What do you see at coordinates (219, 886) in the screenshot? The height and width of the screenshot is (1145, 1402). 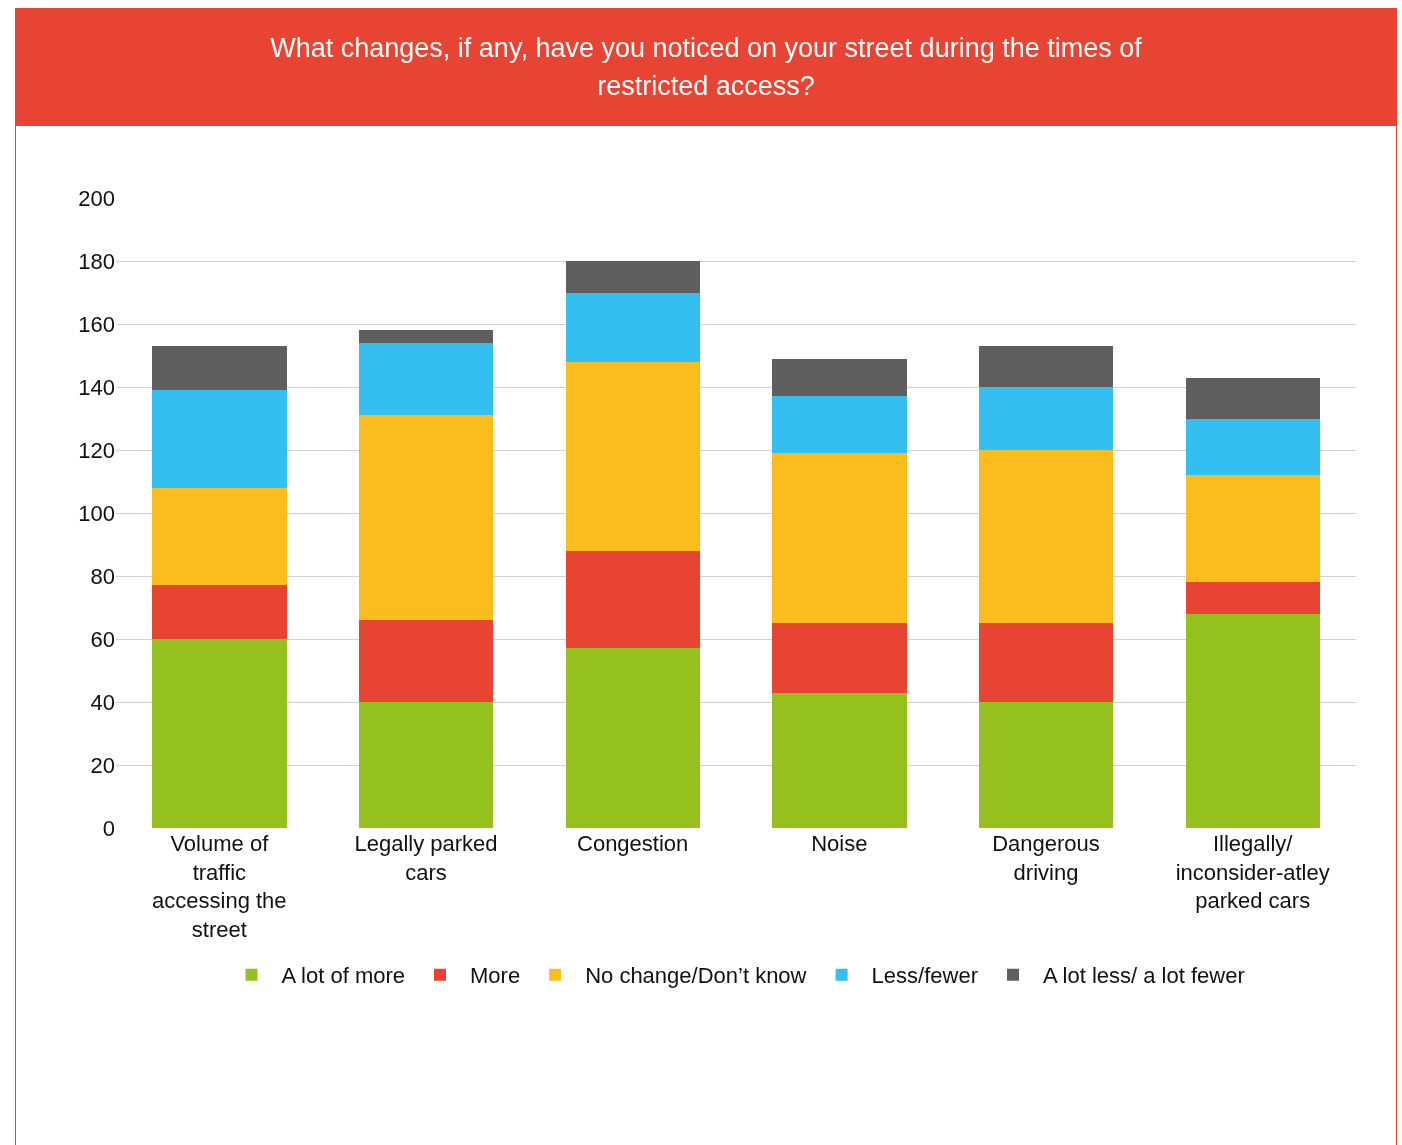 I see `x-tick-label: Volume of traffic accessing the street` at bounding box center [219, 886].